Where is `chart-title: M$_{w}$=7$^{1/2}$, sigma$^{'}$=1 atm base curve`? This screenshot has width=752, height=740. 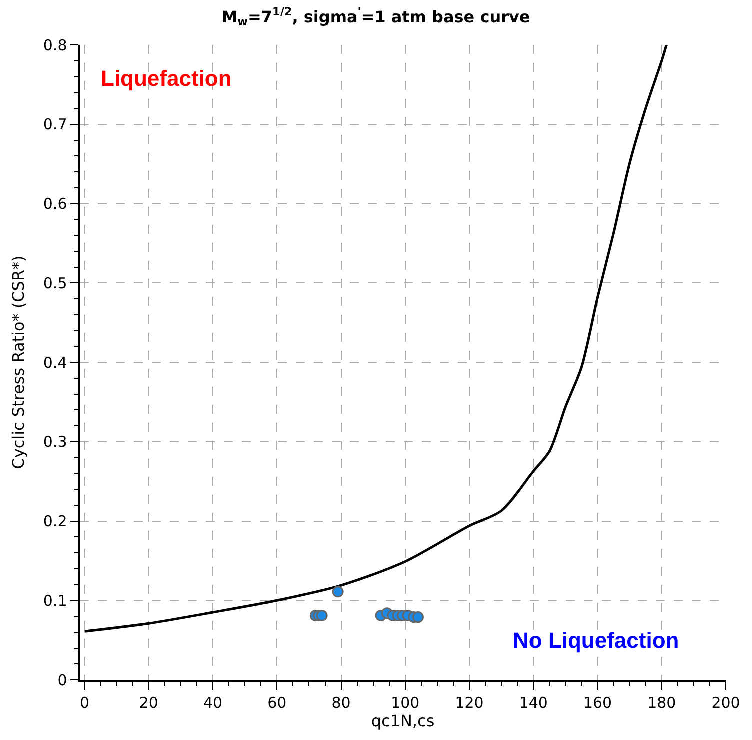
chart-title: M$_{w}$=7$^{1/2}$, sigma$^{'}$=1 atm base curve is located at coordinates (376, 17).